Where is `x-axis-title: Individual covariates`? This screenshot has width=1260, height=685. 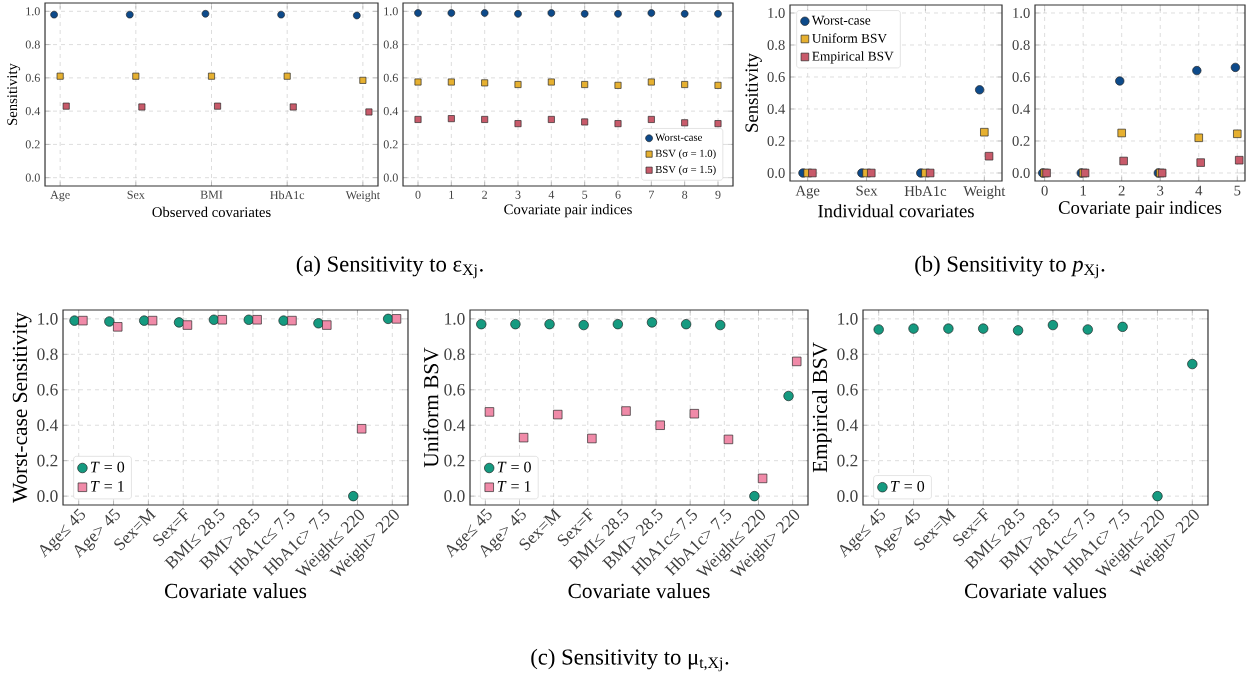 x-axis-title: Individual covariates is located at coordinates (896, 211).